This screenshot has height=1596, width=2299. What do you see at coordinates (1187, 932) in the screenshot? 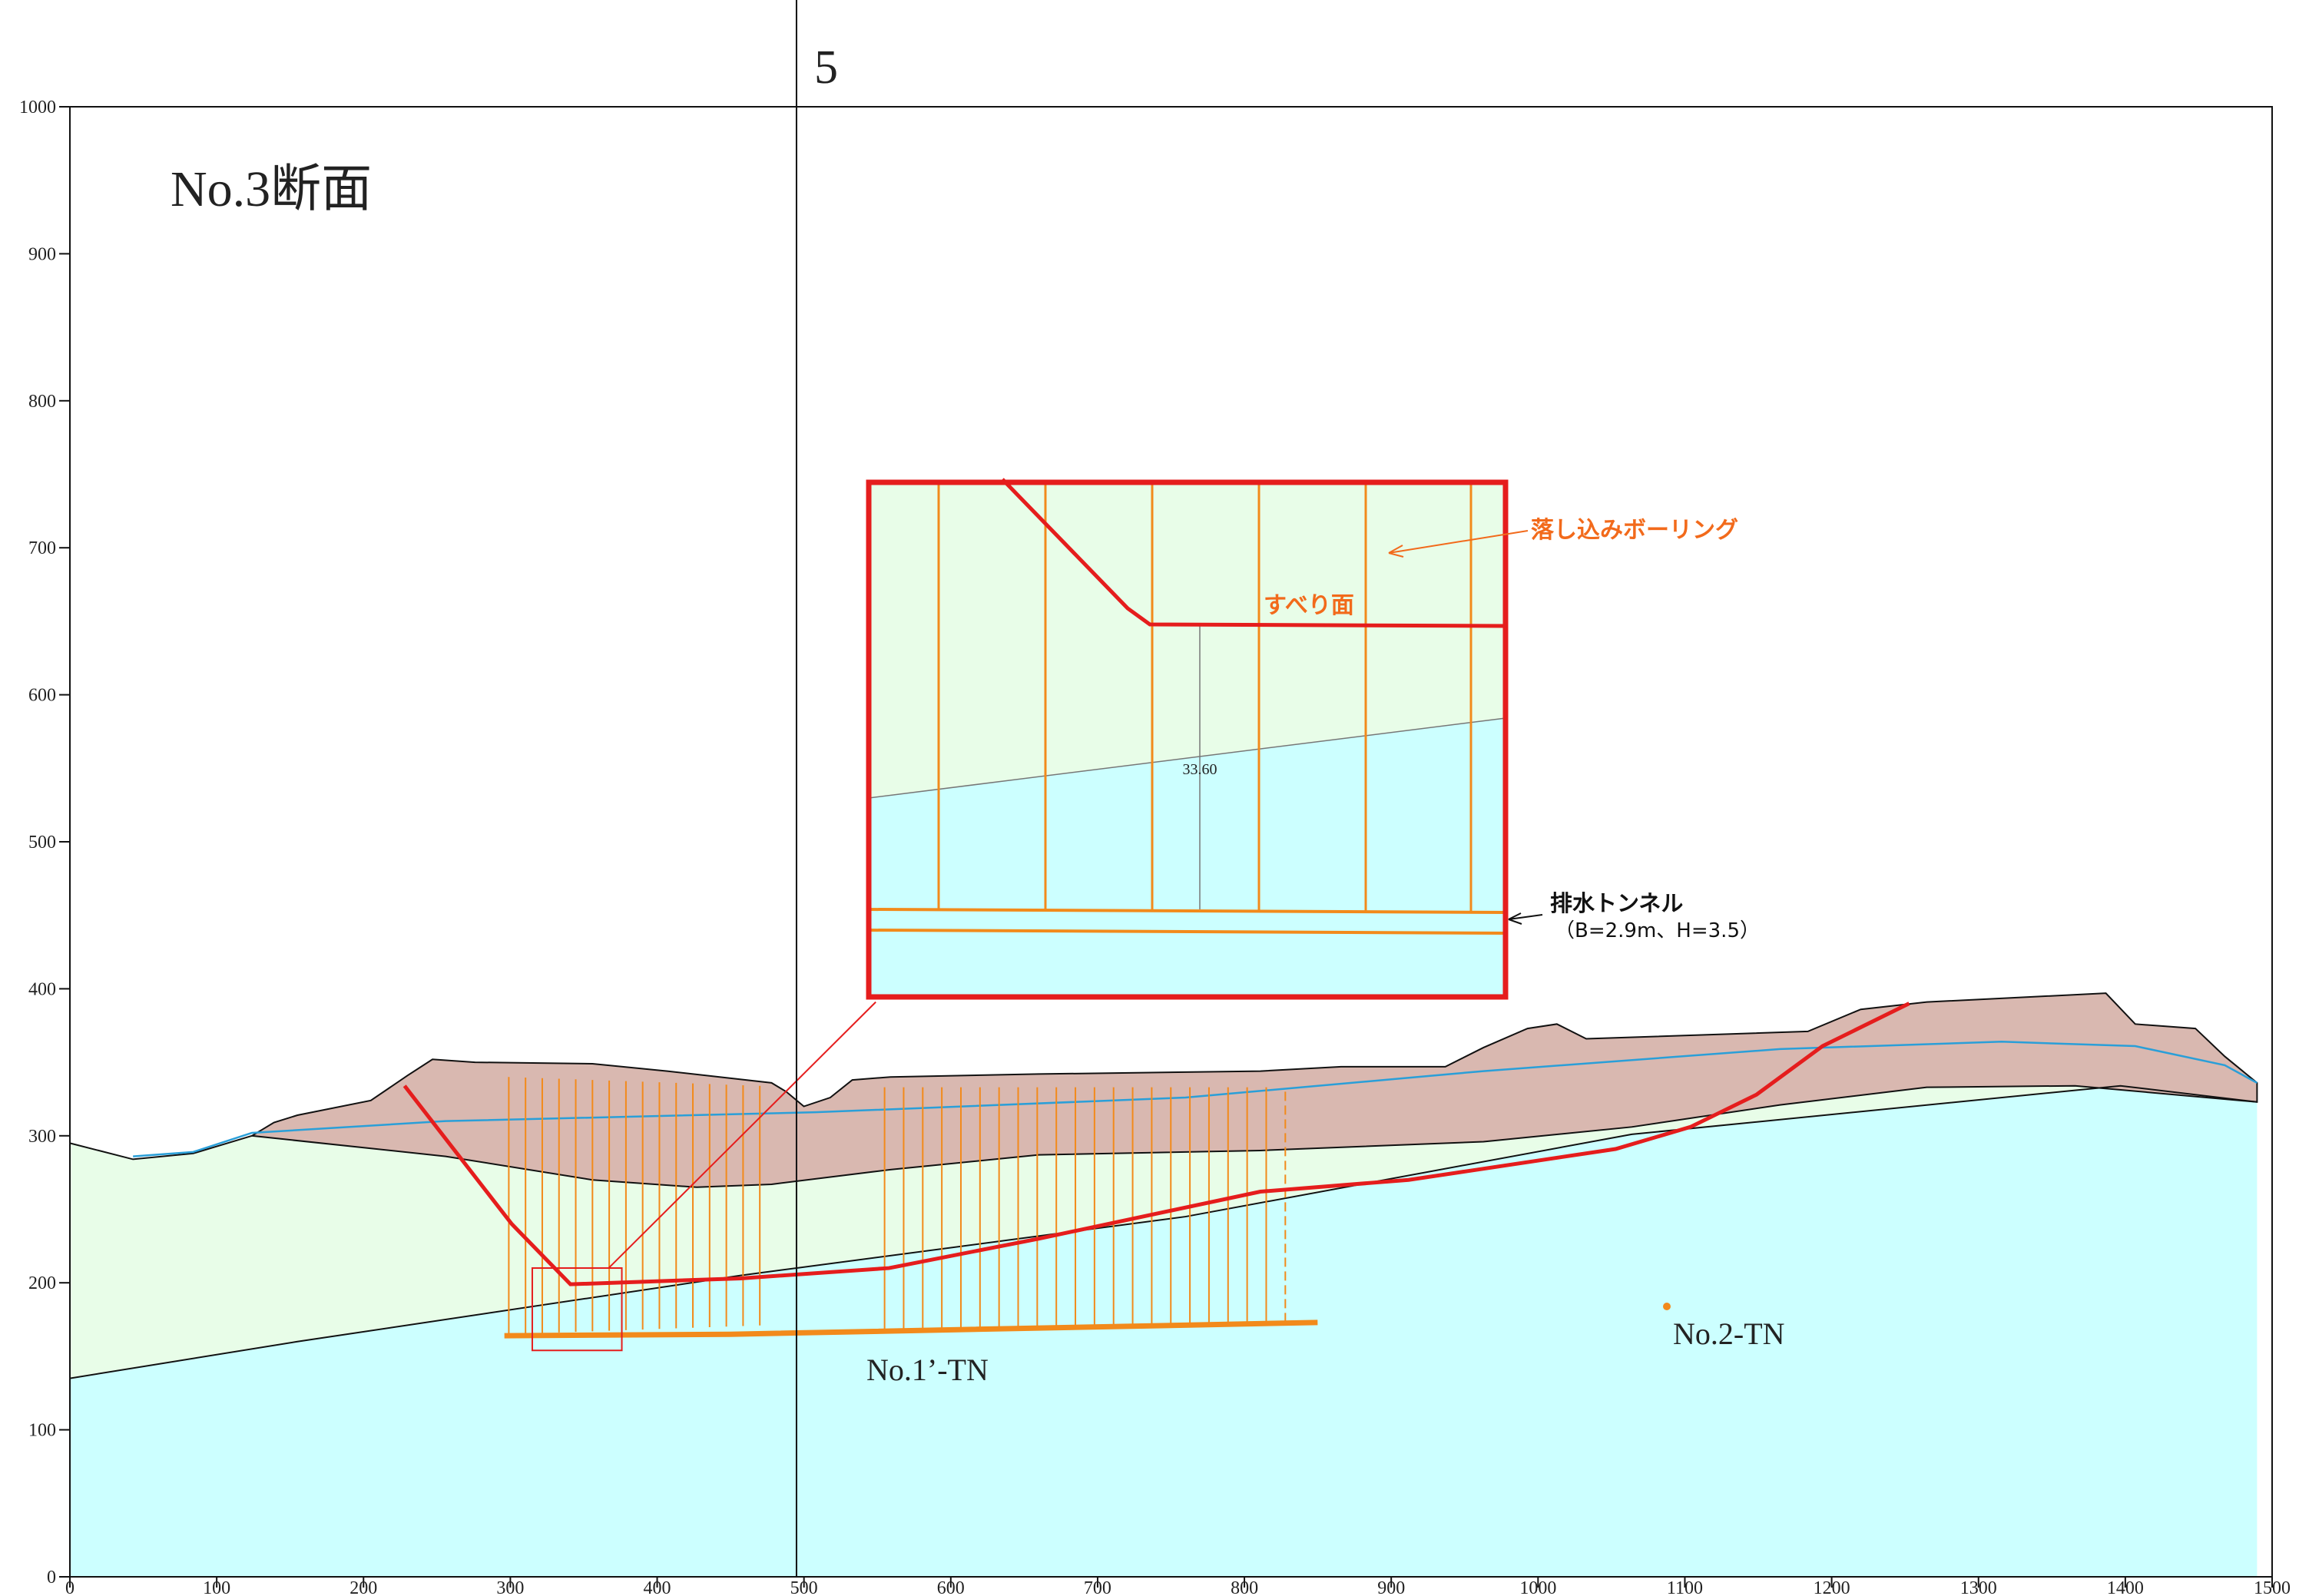
I see `tunnel-bottom` at bounding box center [1187, 932].